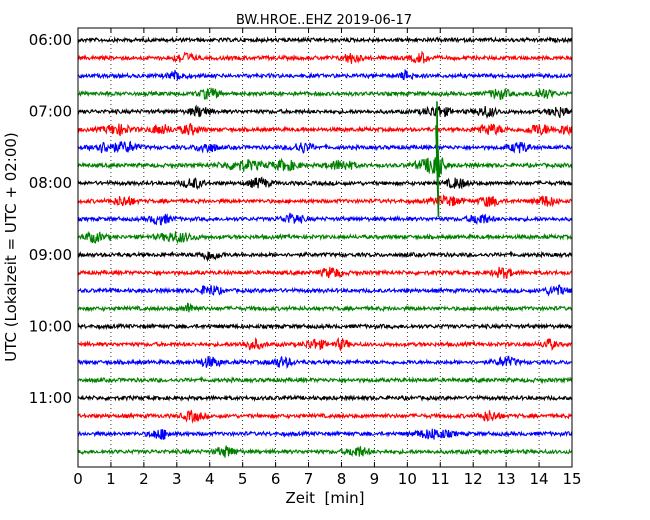  I want to click on x-tick-label: 13, so click(506, 479).